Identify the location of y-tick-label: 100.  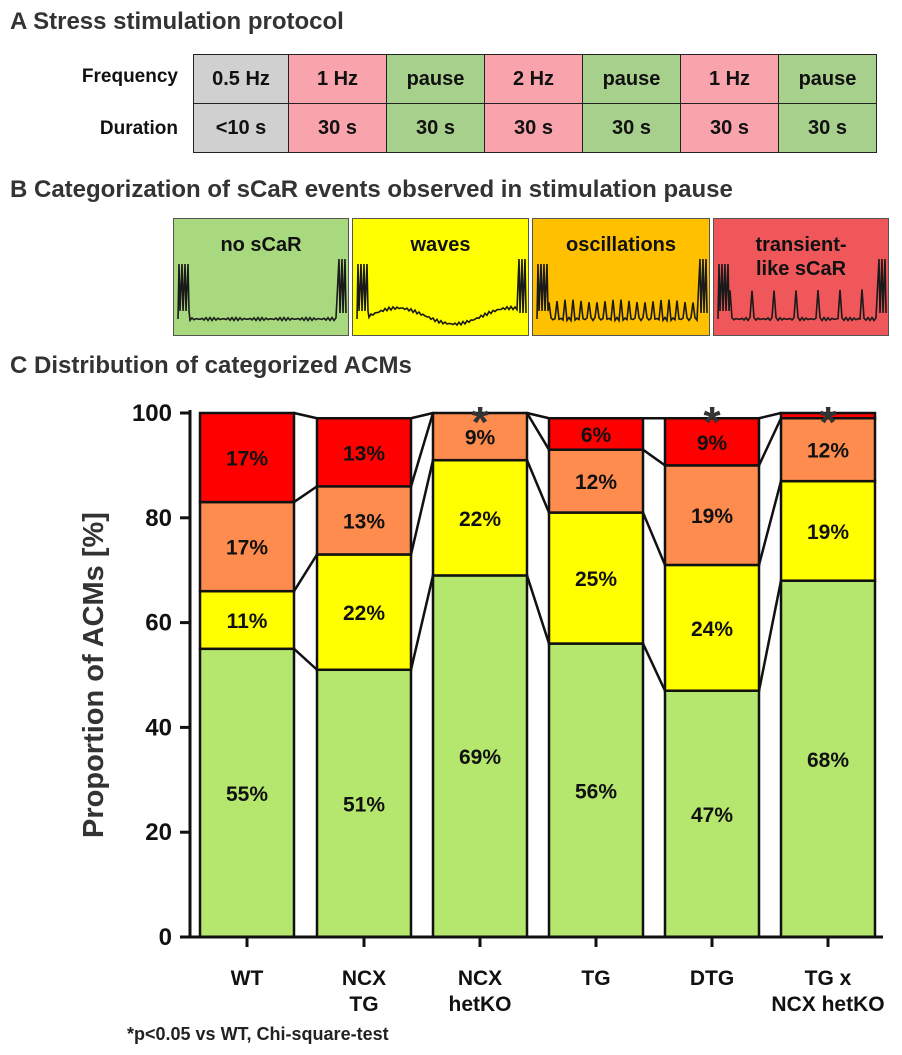
(152, 413).